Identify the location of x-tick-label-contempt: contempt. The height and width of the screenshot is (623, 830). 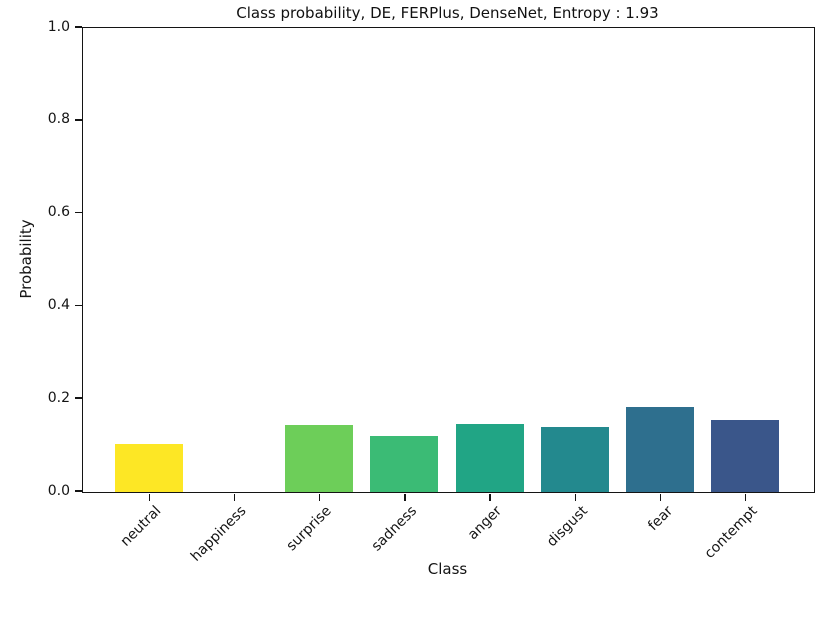
(732, 532).